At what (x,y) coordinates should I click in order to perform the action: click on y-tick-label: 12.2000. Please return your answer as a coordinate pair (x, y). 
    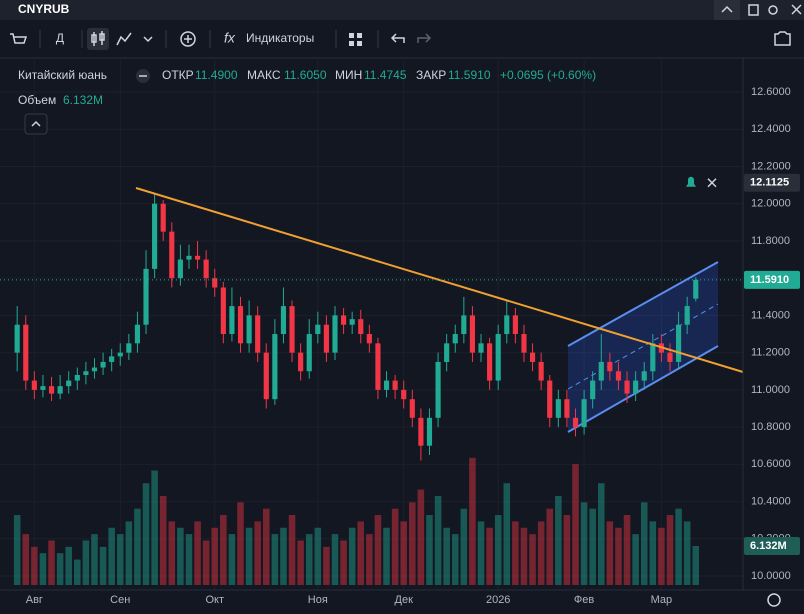
    Looking at the image, I should click on (771, 166).